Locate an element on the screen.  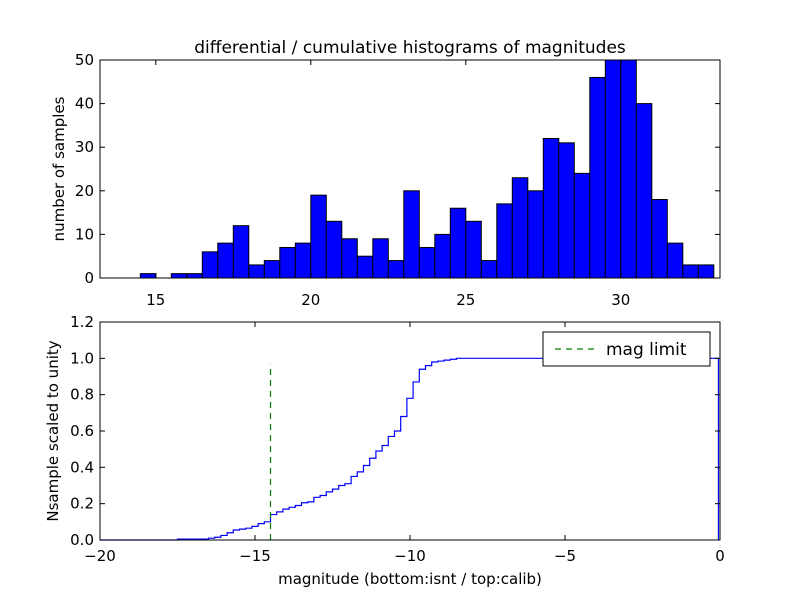
bottom-ytick-label: 0.6 is located at coordinates (82, 431).